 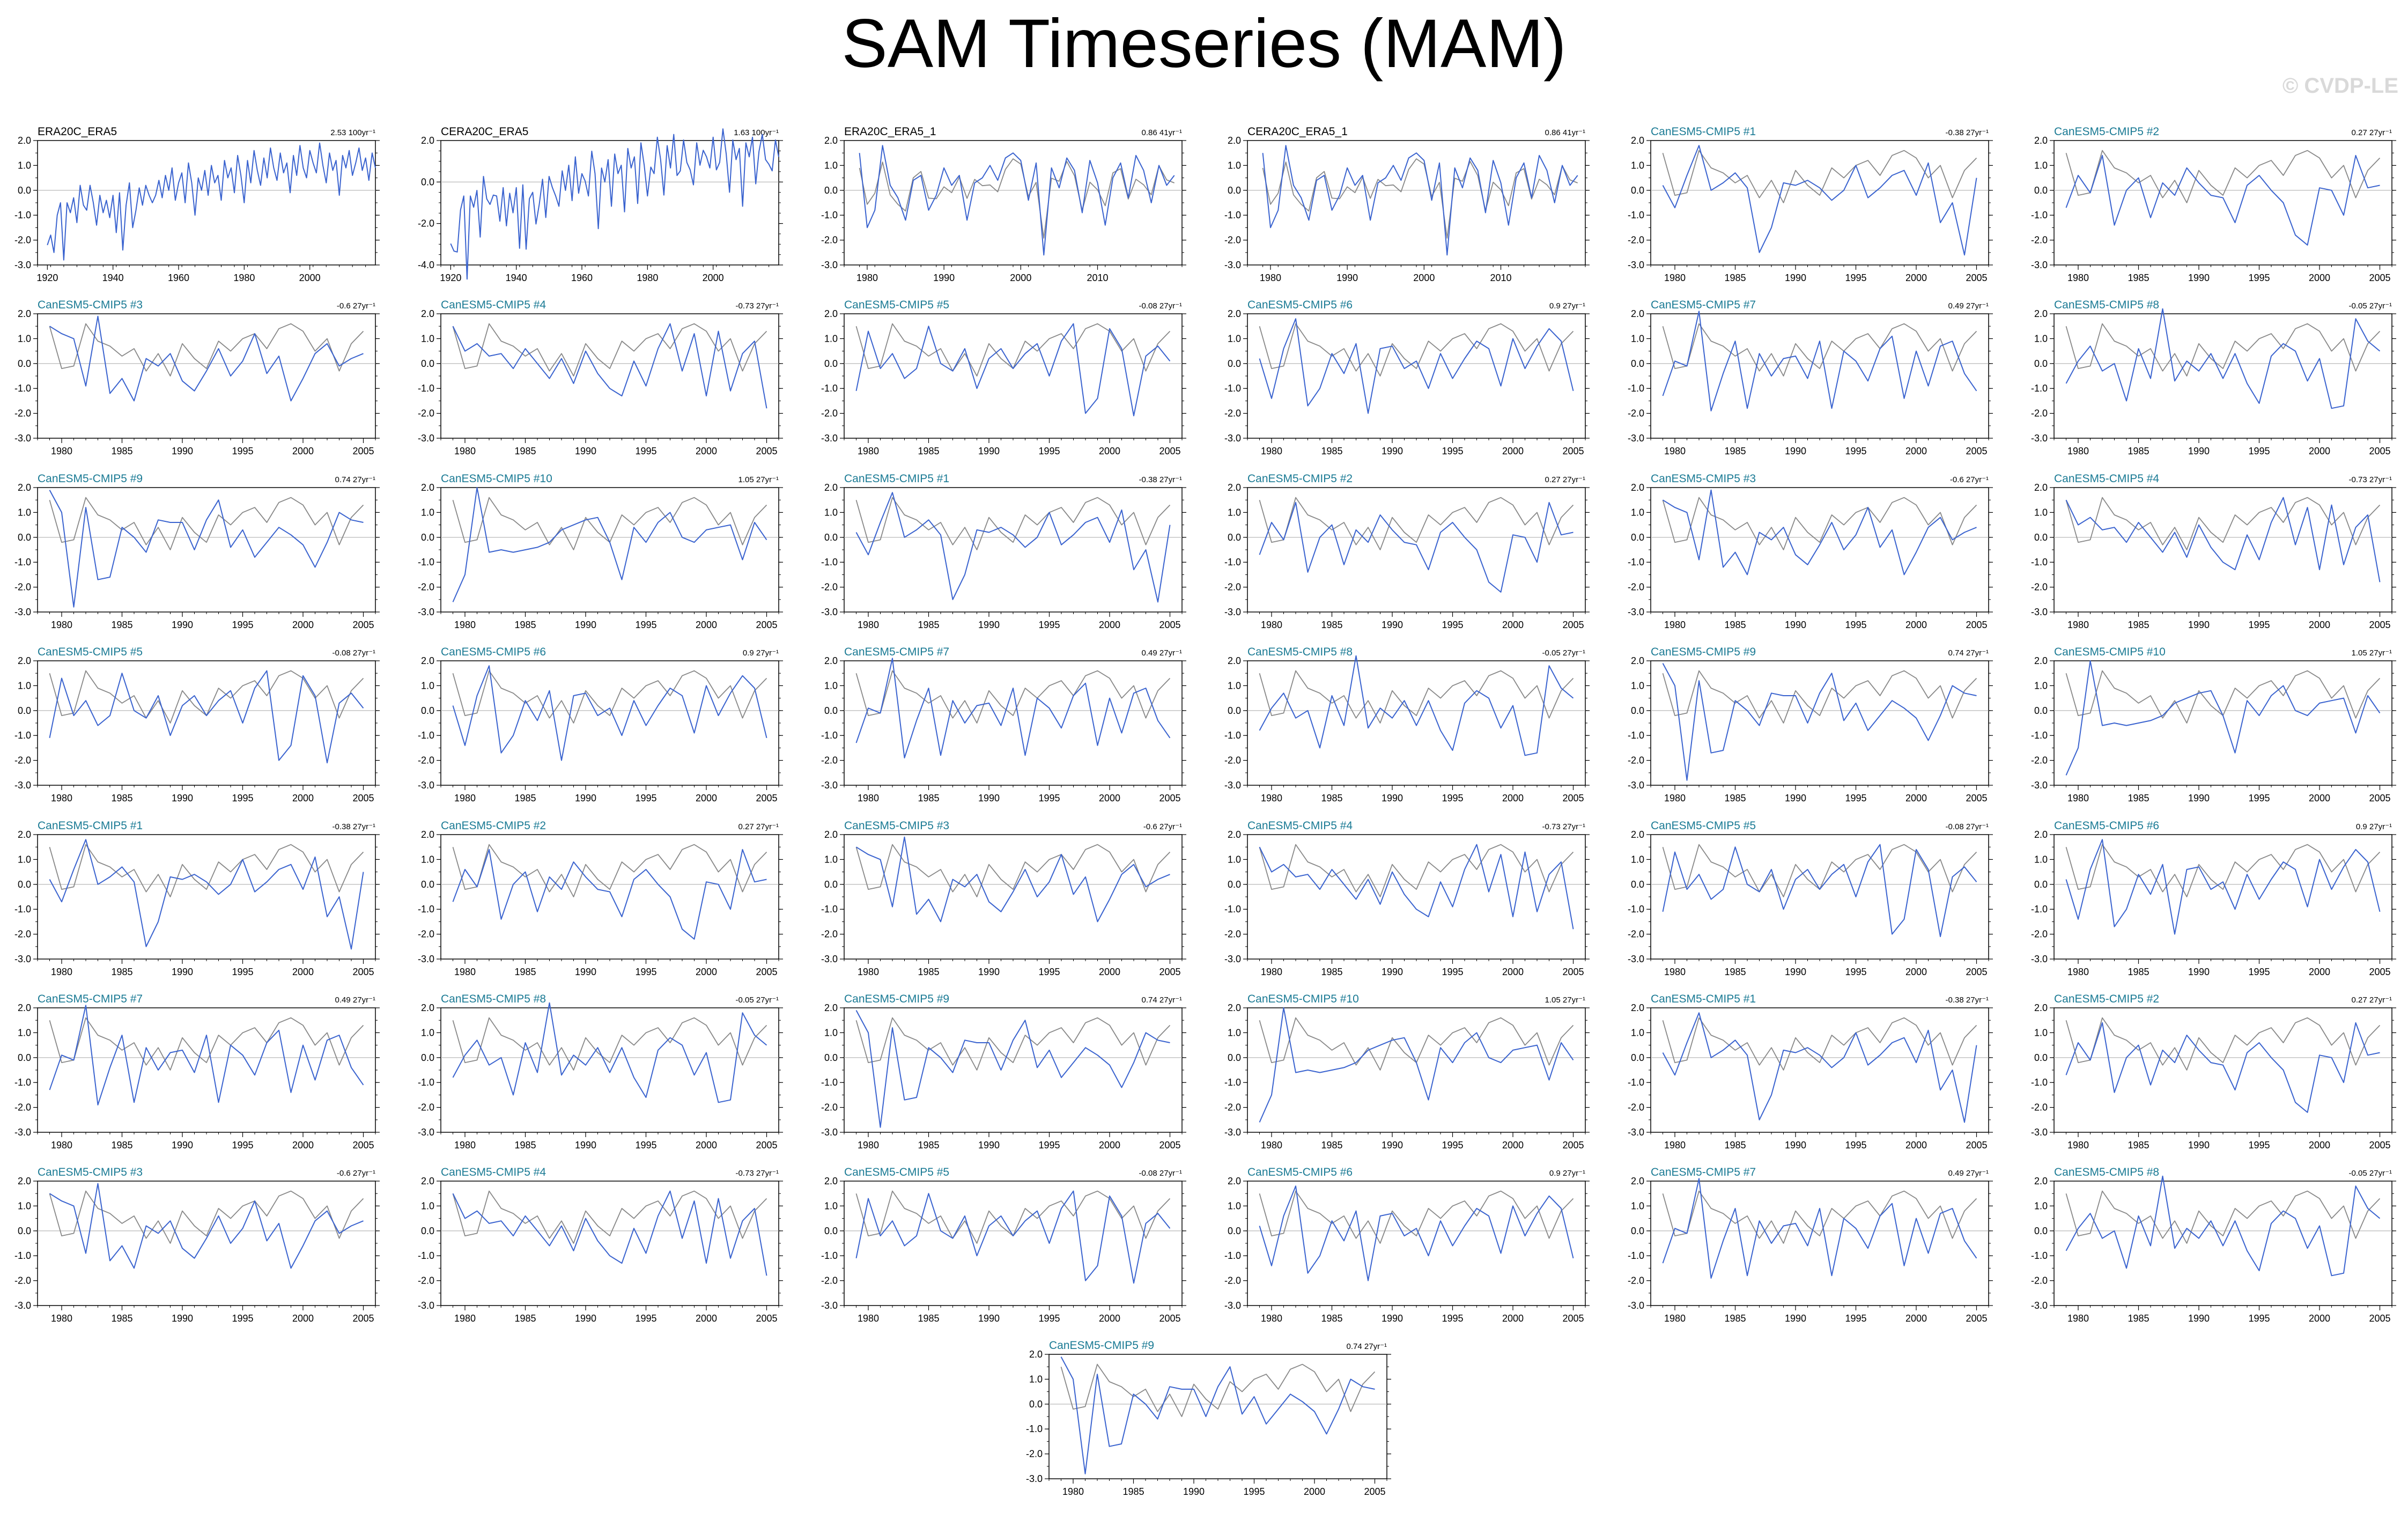 What do you see at coordinates (1968, 653) in the screenshot?
I see `trend-label: 0.74 27yr⁻¹` at bounding box center [1968, 653].